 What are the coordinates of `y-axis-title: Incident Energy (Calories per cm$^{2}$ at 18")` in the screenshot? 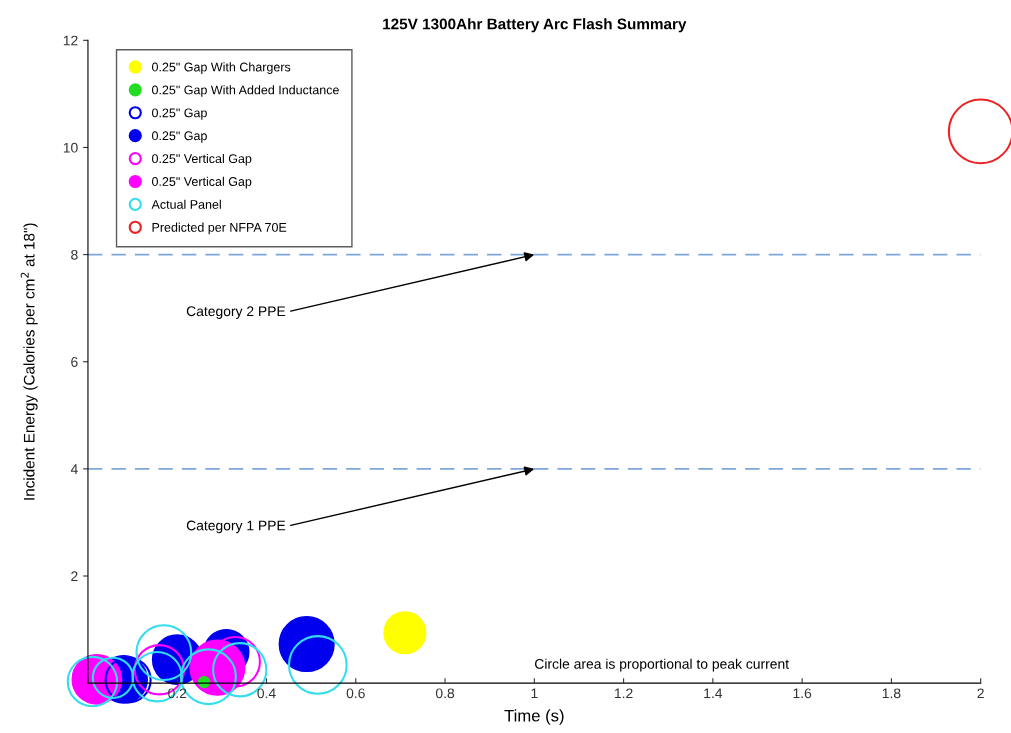 It's located at (29, 361).